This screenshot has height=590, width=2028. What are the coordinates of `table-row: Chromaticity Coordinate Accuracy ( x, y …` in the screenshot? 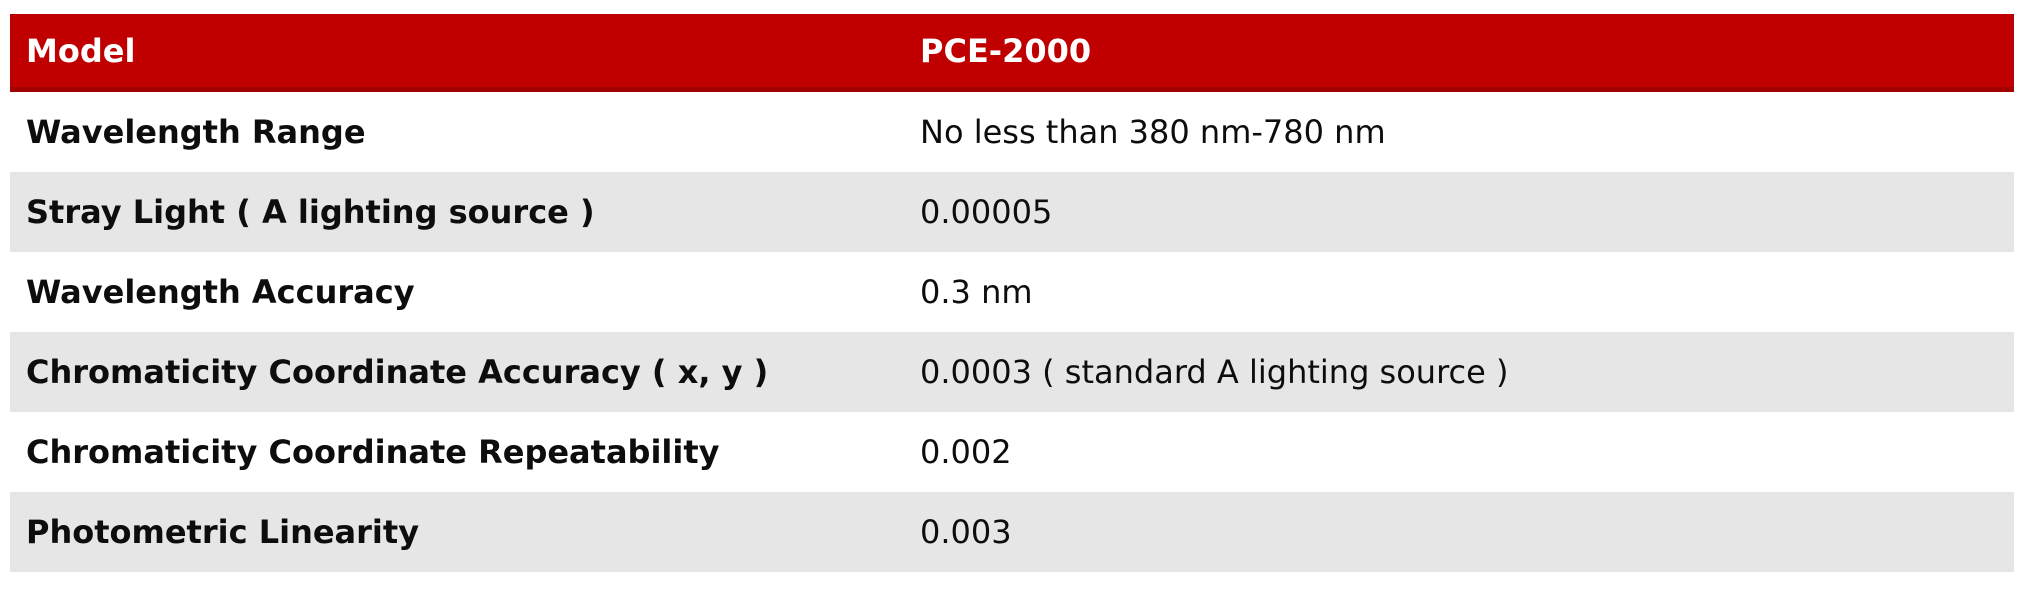 It's located at (1012, 372).